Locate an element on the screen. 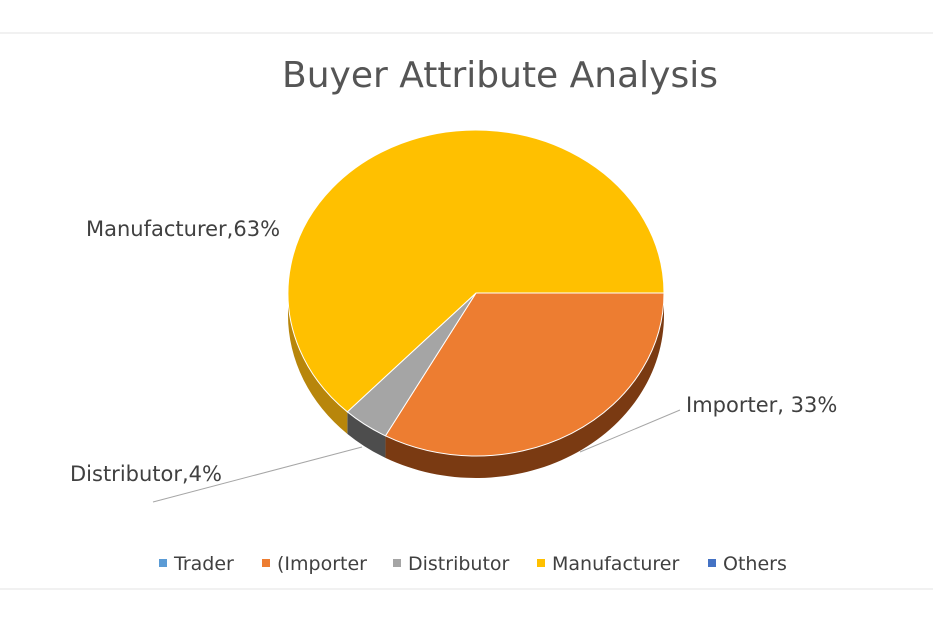  legend-label-manufacturer: Manufacturer is located at coordinates (615, 564).